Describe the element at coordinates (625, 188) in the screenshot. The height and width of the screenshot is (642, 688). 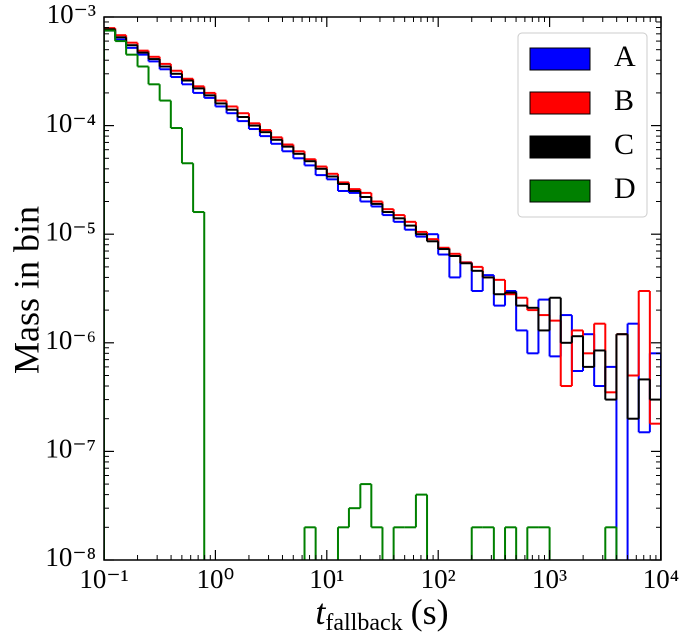
I see `legend-label: D` at that location.